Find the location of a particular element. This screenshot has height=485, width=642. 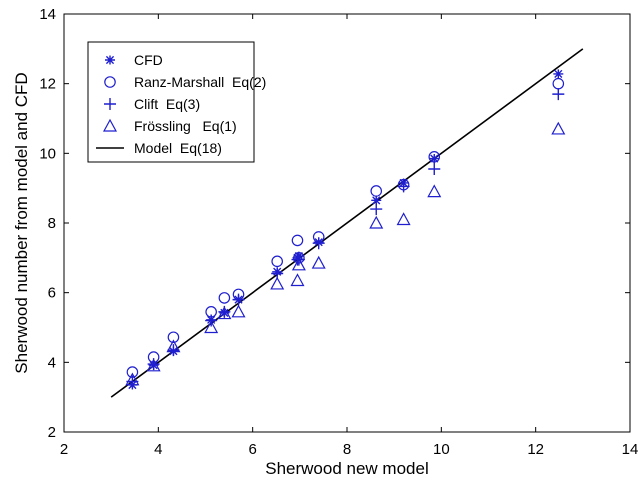

y-tick-label: 6 is located at coordinates (52, 293).